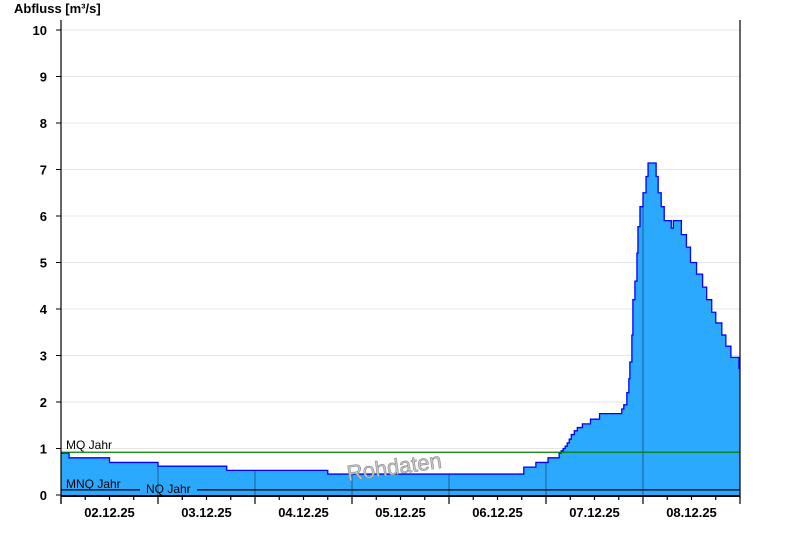 Image resolution: width=800 pixels, height=555 pixels. What do you see at coordinates (43, 263) in the screenshot?
I see `y-tick-label: 5` at bounding box center [43, 263].